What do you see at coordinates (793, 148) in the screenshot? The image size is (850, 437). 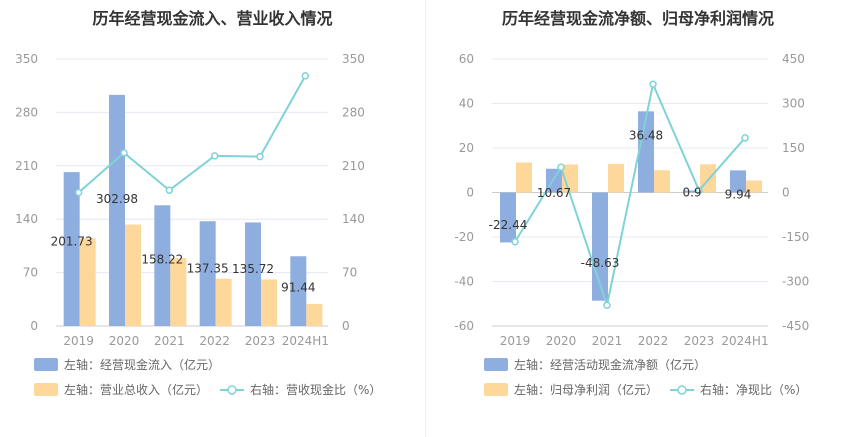 I see `y-right-tick-label: 150` at bounding box center [793, 148].